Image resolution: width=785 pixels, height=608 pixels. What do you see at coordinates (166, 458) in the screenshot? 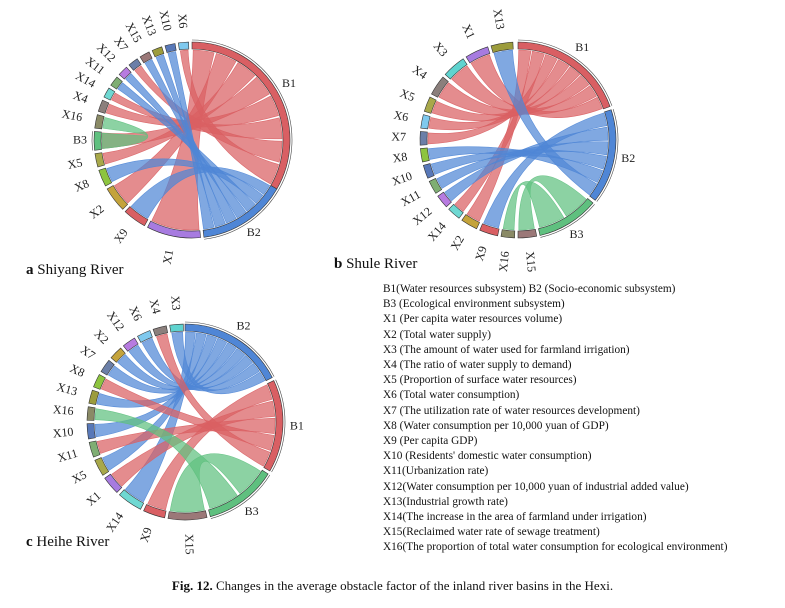
I see `chord-x16-b3` at bounding box center [166, 458].